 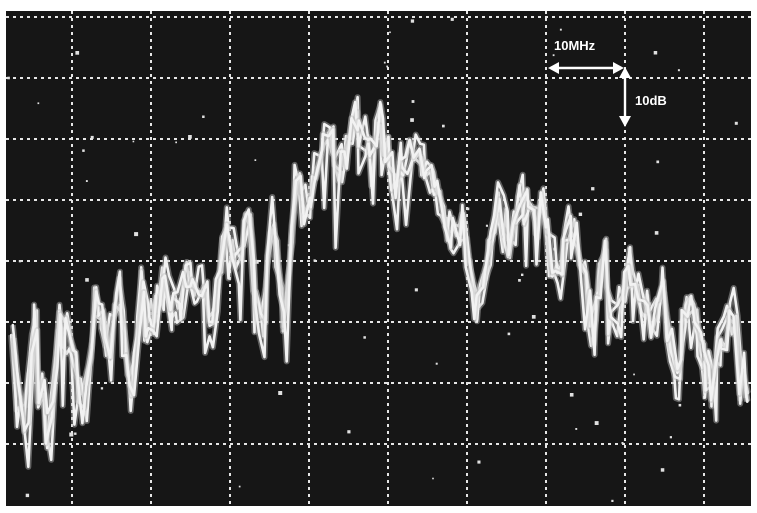 What do you see at coordinates (607, 82) in the screenshot?
I see `scale-indicator: 10MHz 10dB` at bounding box center [607, 82].